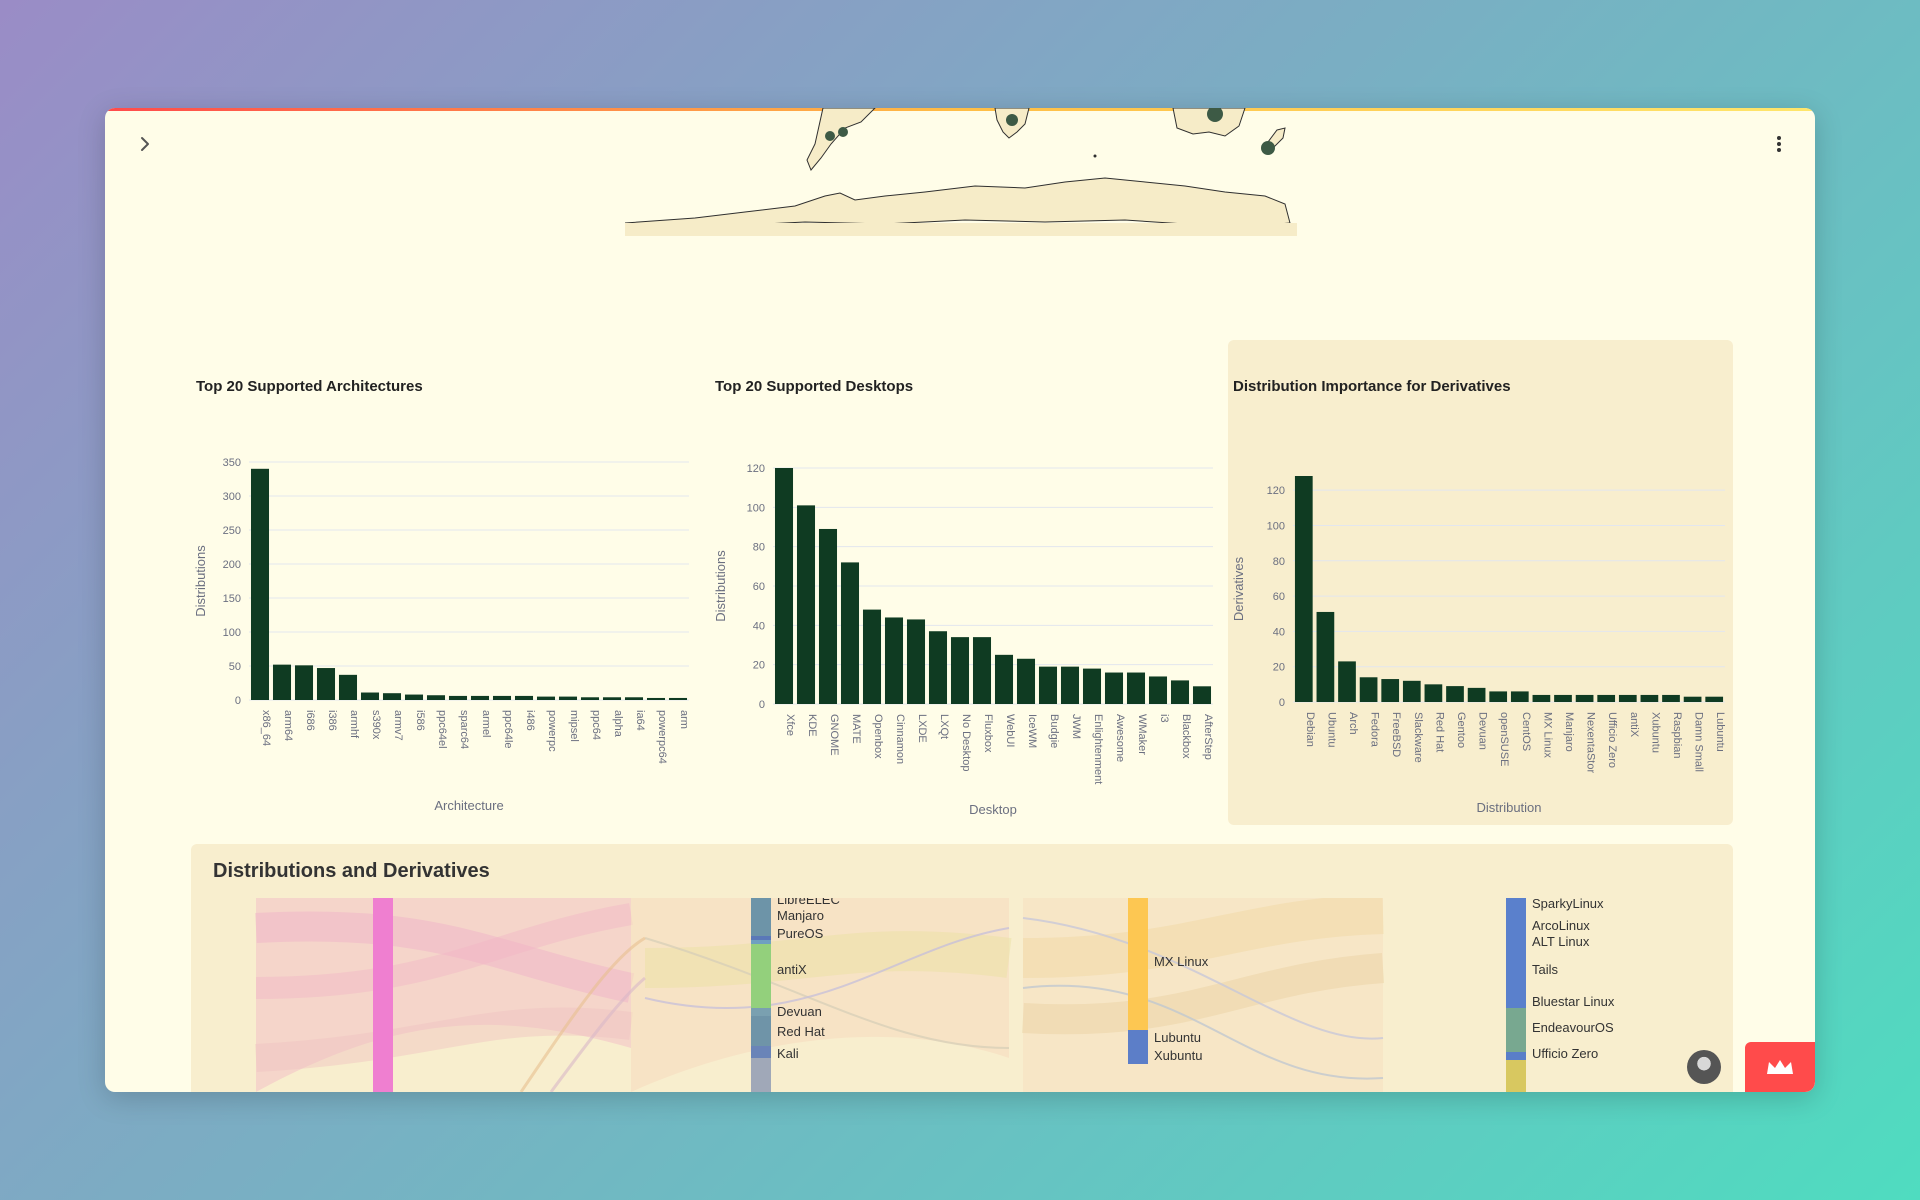  What do you see at coordinates (436, 697) in the screenshot?
I see `bar-ppc64el` at bounding box center [436, 697].